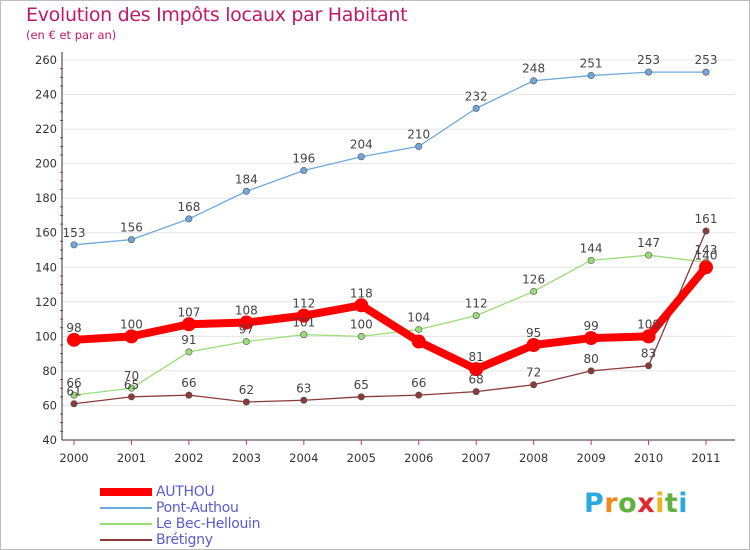  I want to click on data-label: 118, so click(361, 293).